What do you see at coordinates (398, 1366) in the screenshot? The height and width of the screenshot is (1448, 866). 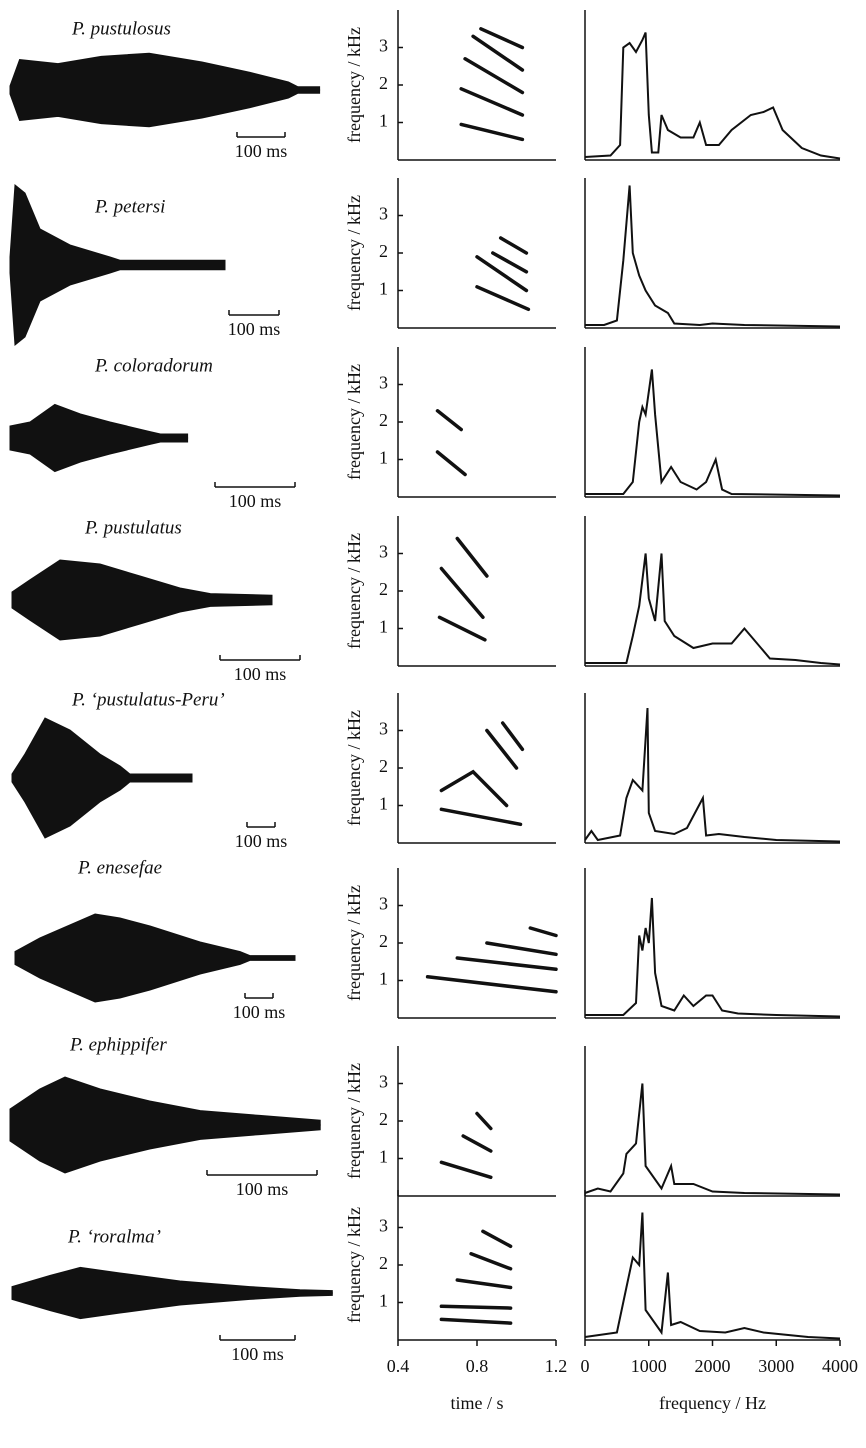 I see `x-tick-label: 0.4` at bounding box center [398, 1366].